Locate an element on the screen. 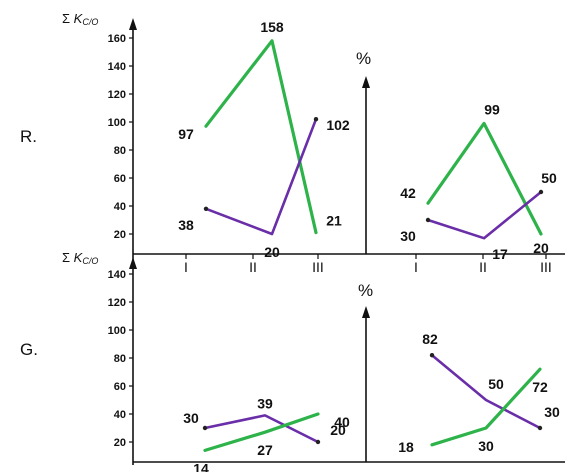 The image size is (575, 472). data-label: 27 is located at coordinates (265, 450).